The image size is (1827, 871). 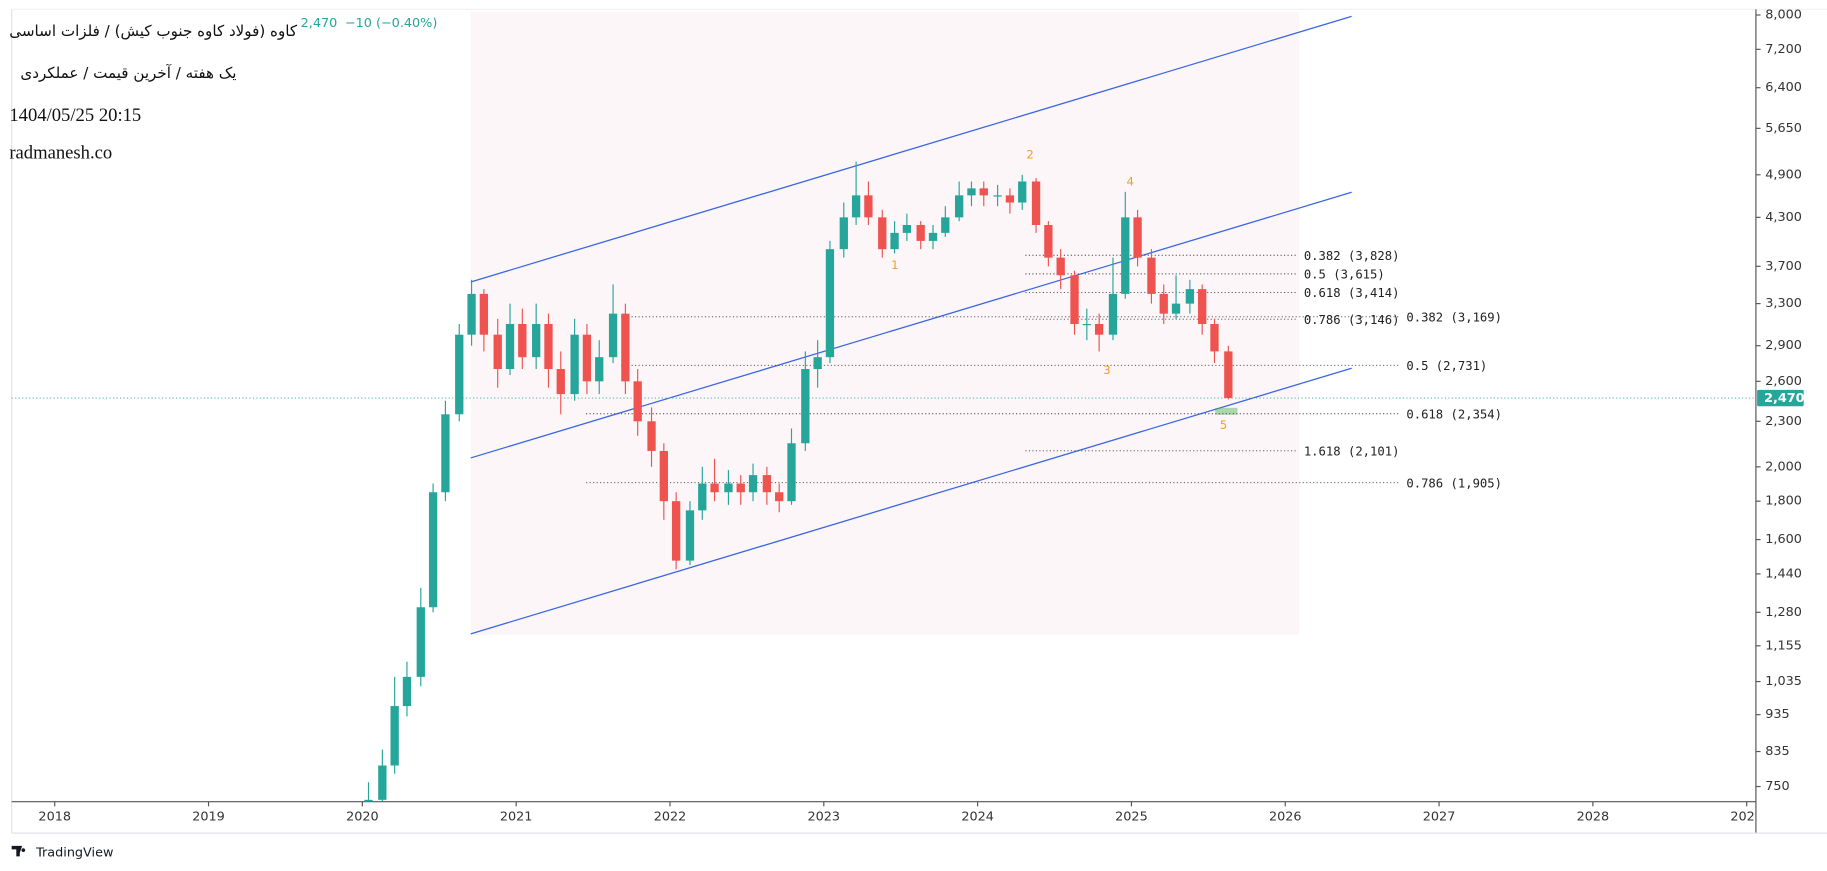 What do you see at coordinates (1352, 256) in the screenshot?
I see `fib-label: 0.382 (3,828)` at bounding box center [1352, 256].